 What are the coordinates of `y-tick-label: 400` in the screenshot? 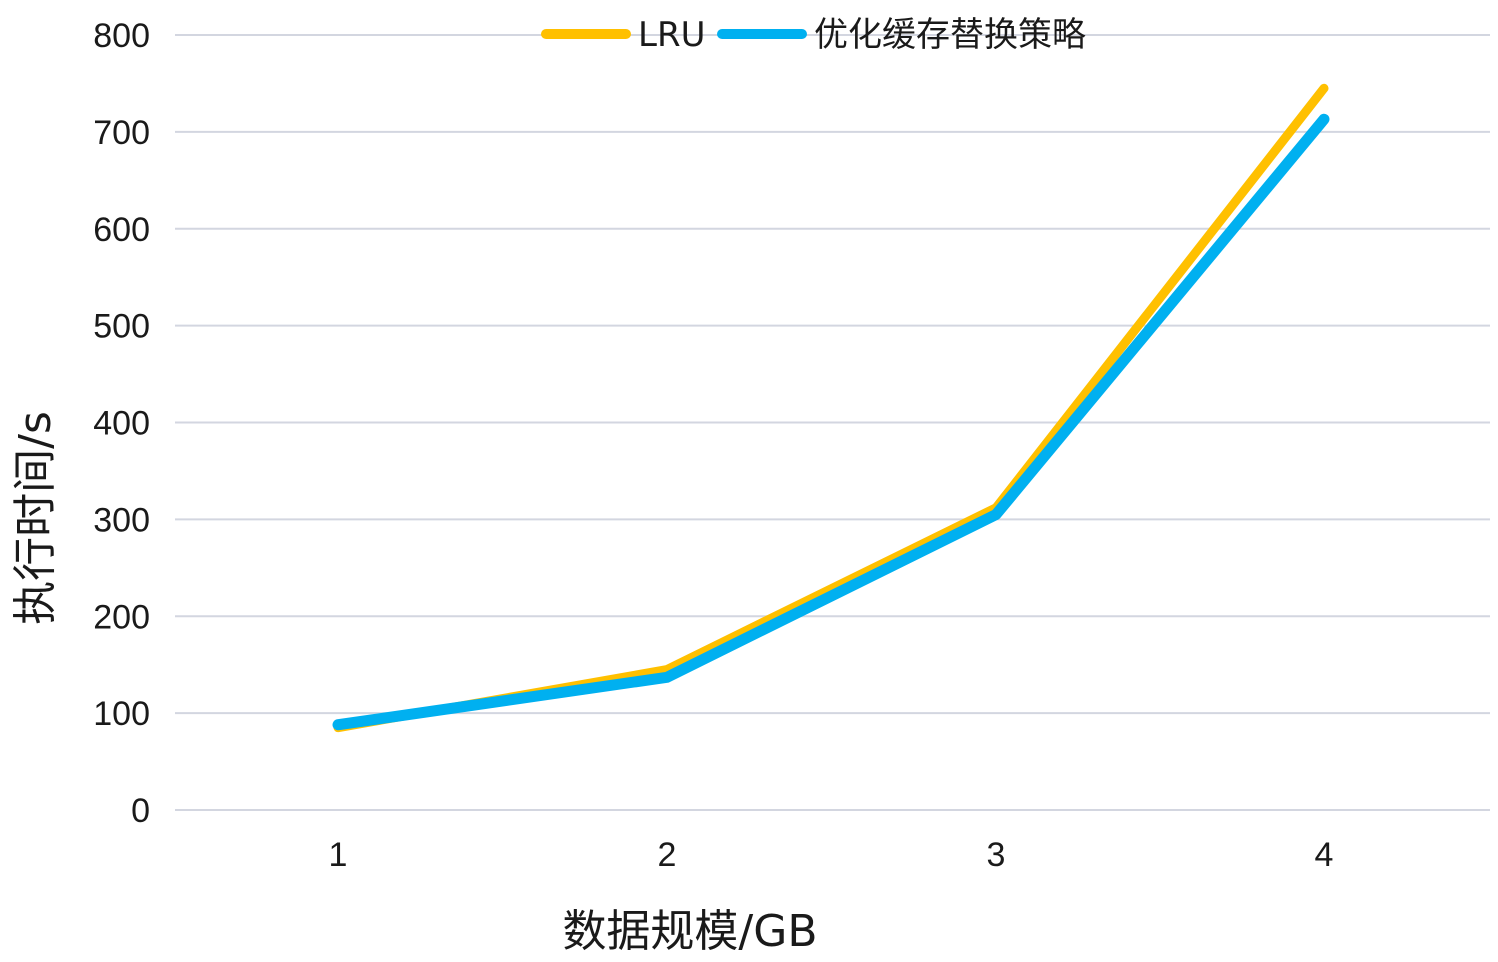 It's located at (121, 424).